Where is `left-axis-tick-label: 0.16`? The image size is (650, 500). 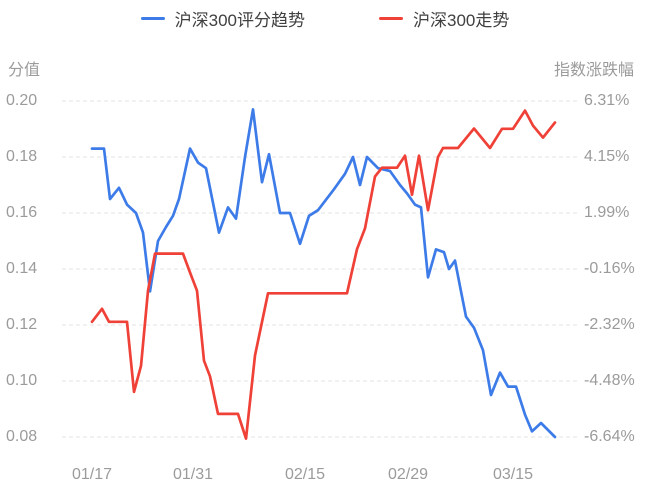
left-axis-tick-label: 0.16 is located at coordinates (22, 212).